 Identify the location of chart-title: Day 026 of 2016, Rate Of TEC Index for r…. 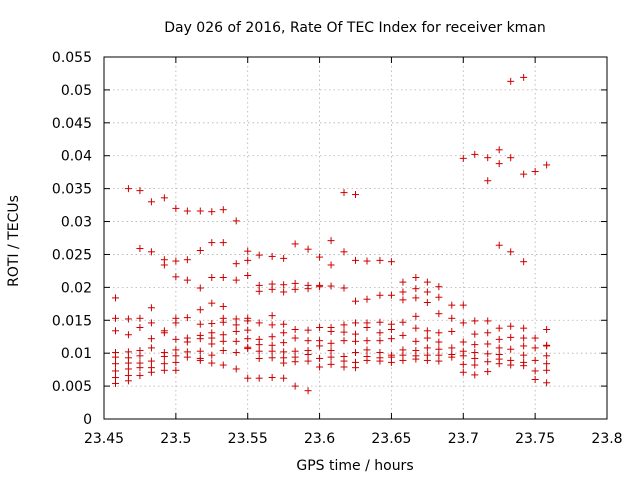
(355, 28).